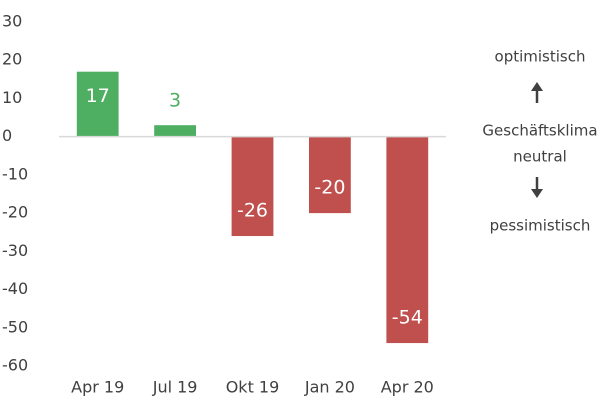  Describe the element at coordinates (540, 57) in the screenshot. I see `annotation: optimistisch` at that location.